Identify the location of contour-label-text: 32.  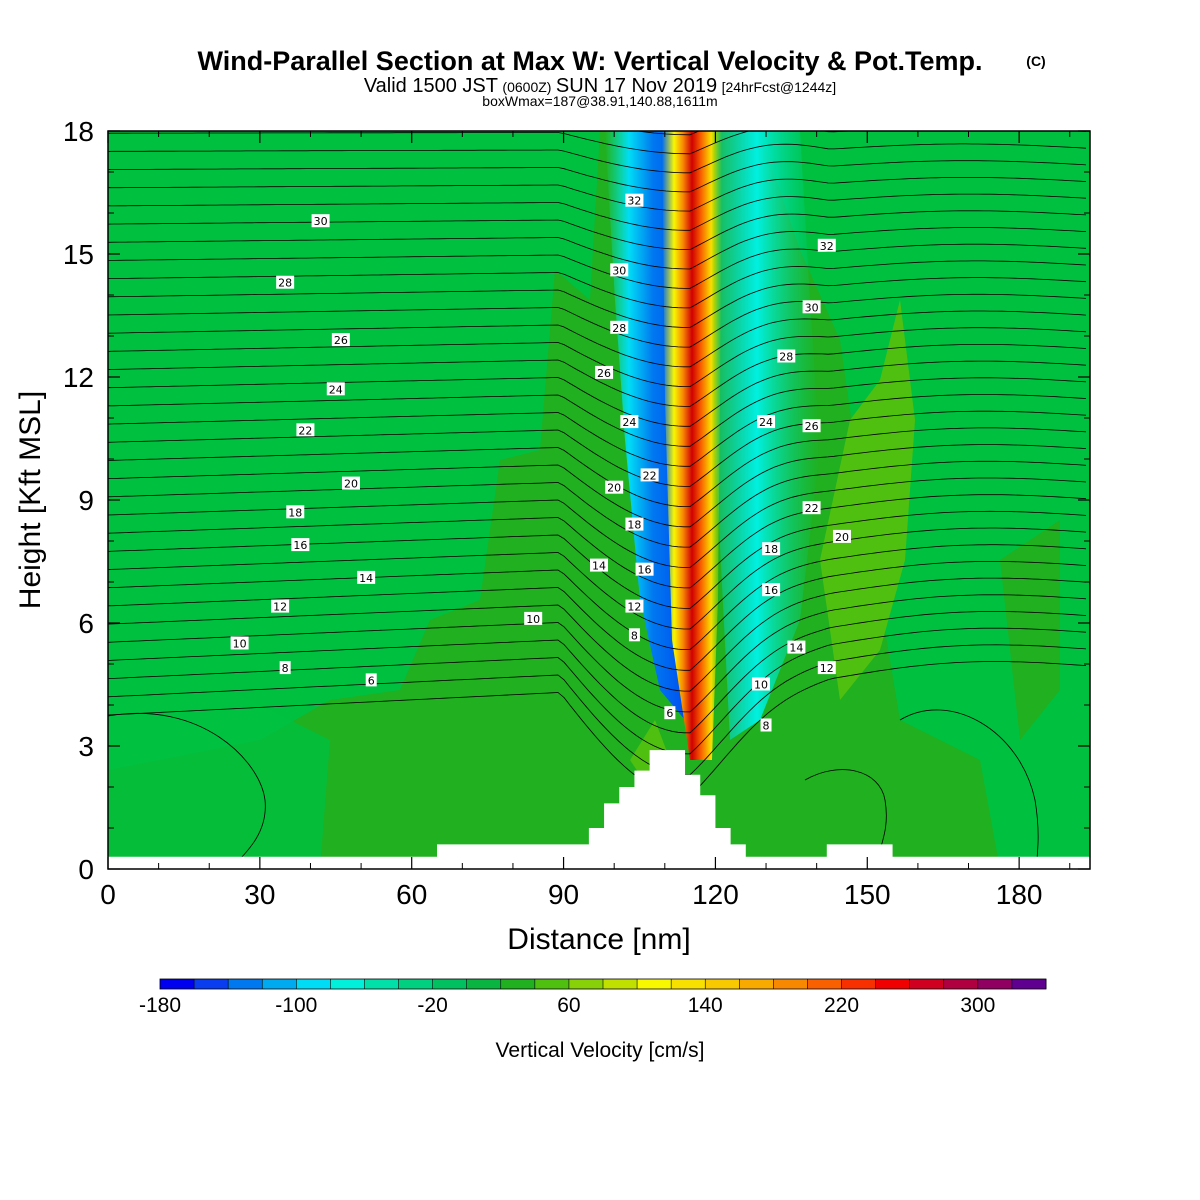
(634, 201).